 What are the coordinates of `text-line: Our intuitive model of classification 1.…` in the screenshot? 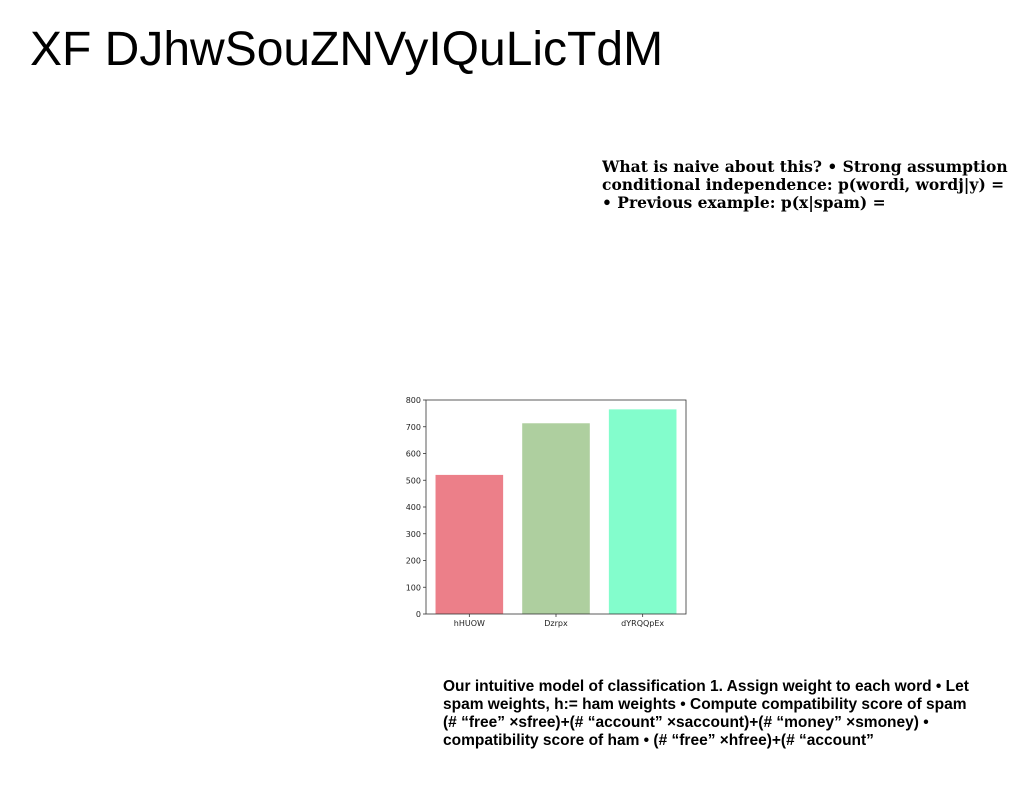 It's located at (706, 686).